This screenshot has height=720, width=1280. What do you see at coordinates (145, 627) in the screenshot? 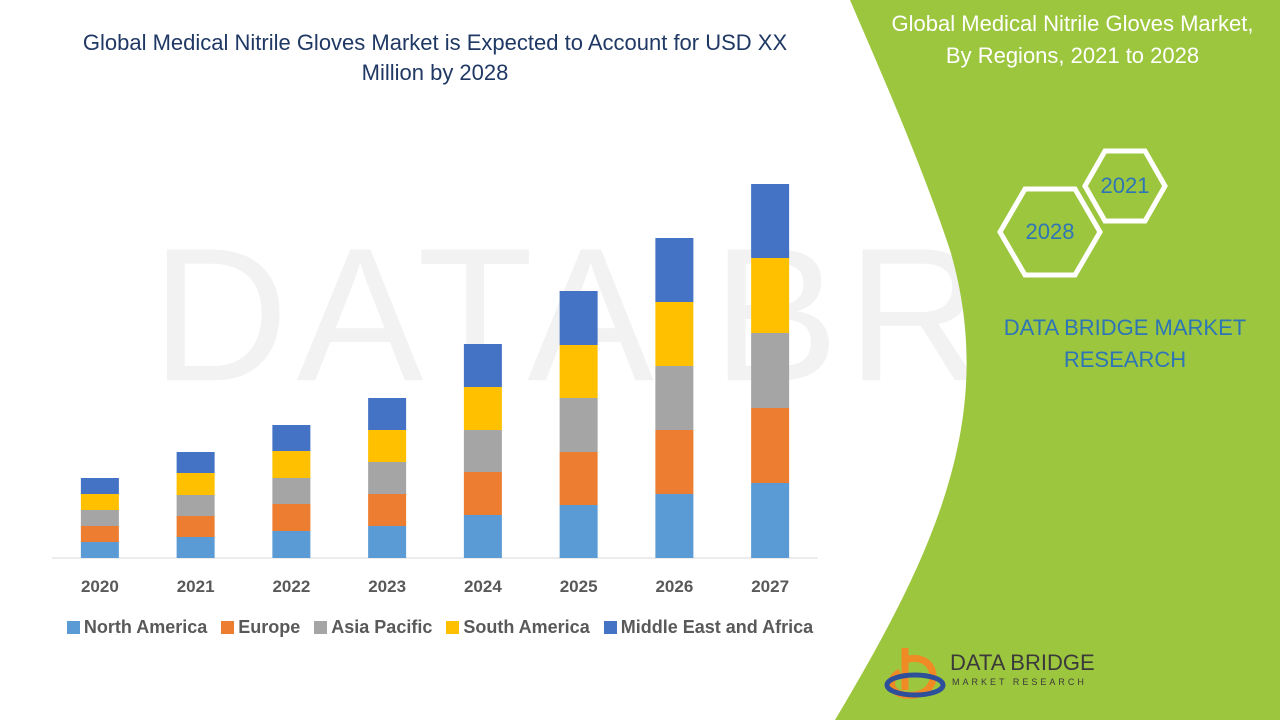
I see `legend-label: North America` at bounding box center [145, 627].